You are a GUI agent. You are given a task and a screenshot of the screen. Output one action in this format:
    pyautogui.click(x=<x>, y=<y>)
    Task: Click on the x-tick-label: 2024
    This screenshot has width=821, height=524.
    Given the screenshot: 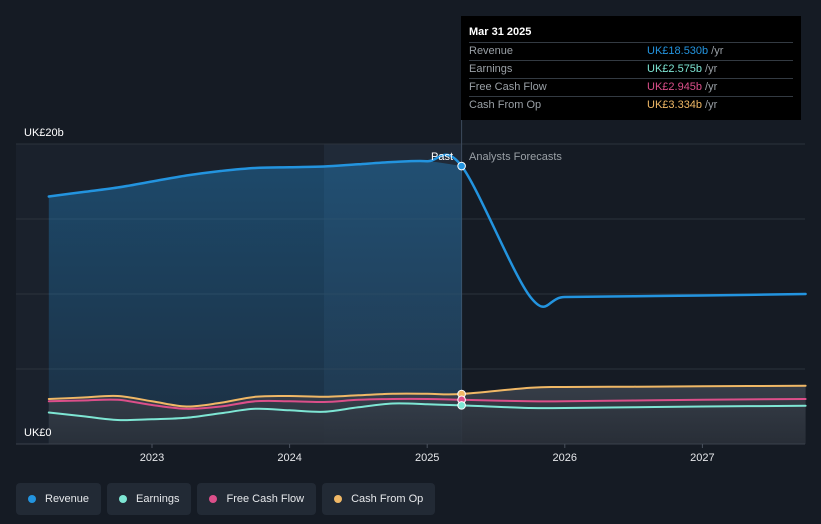 What is the action you would take?
    pyautogui.click(x=289, y=458)
    